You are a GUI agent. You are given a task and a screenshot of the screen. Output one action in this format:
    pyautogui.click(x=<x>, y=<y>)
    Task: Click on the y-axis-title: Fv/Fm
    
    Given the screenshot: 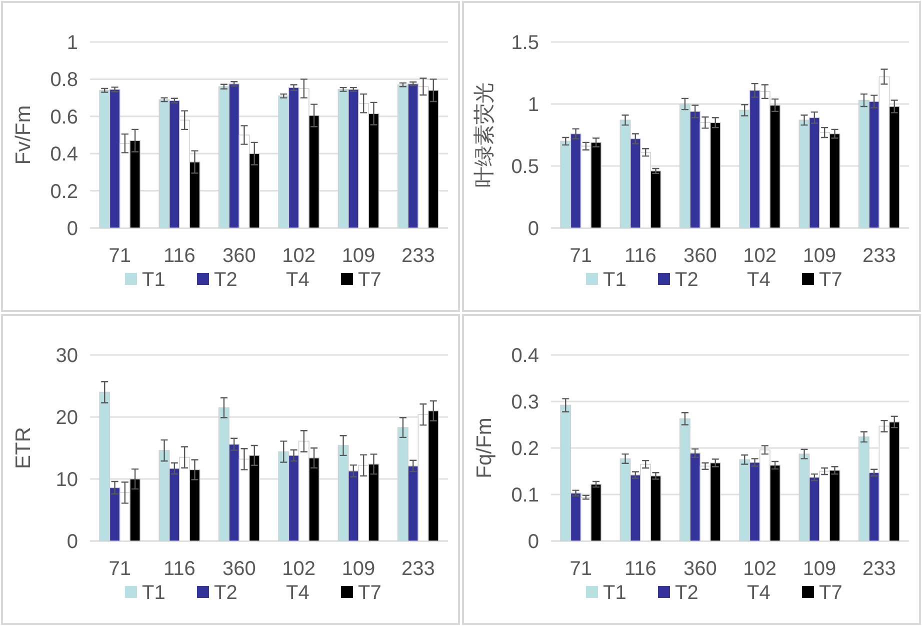 What is the action you would take?
    pyautogui.click(x=23, y=135)
    